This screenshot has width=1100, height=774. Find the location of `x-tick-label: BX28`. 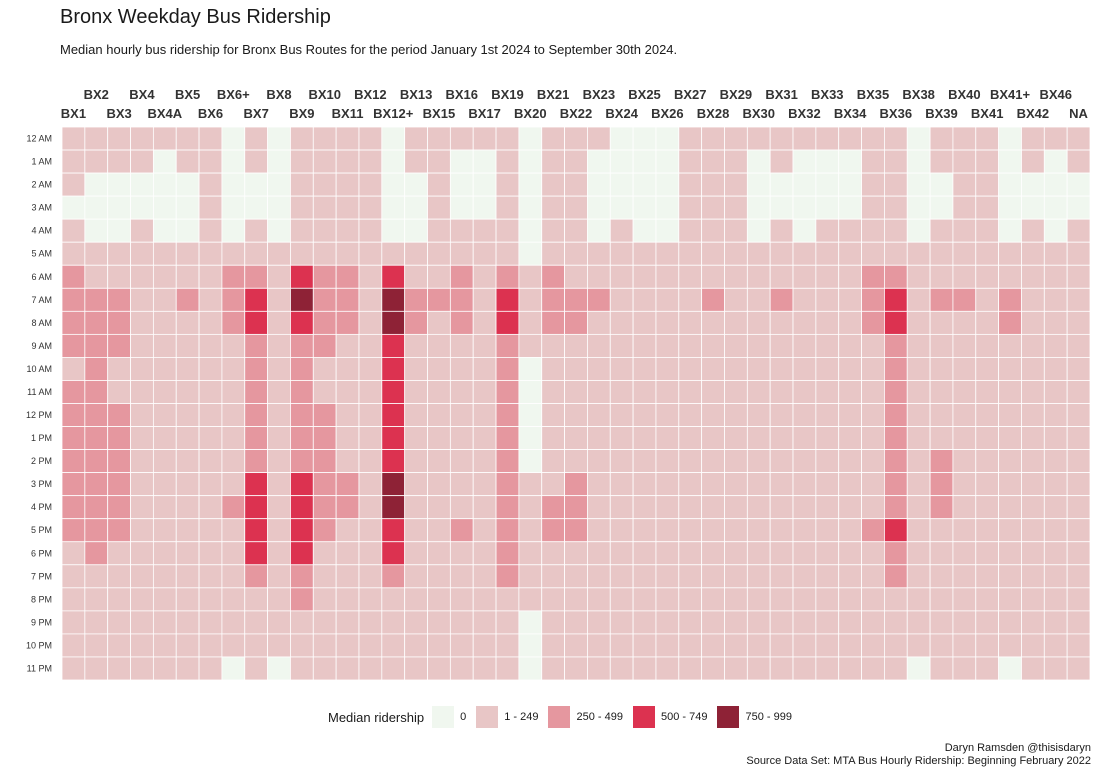

x-tick-label: BX28 is located at coordinates (713, 113).